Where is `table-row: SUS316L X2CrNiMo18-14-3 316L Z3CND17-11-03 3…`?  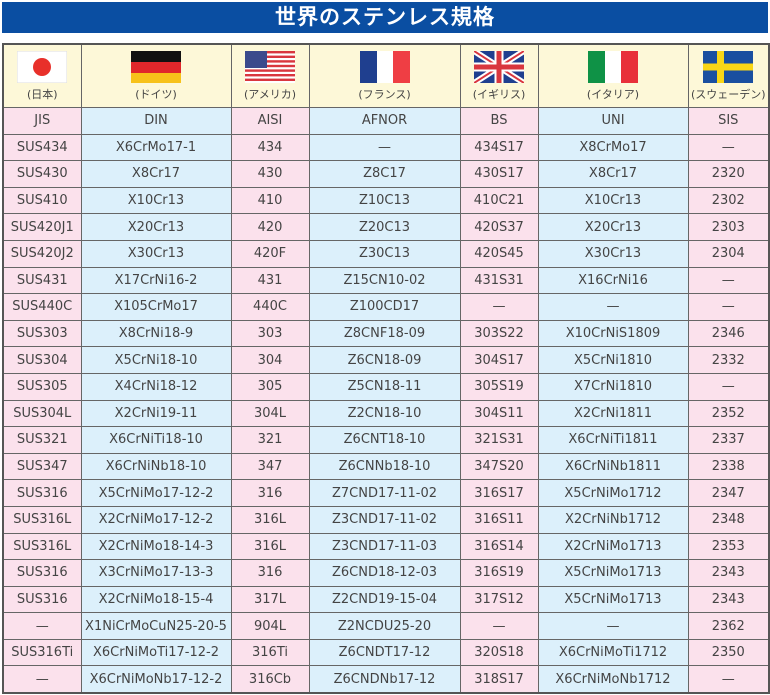
table-row: SUS316L X2CrNiMo18-14-3 316L Z3CND17-11-03 3… is located at coordinates (386, 546).